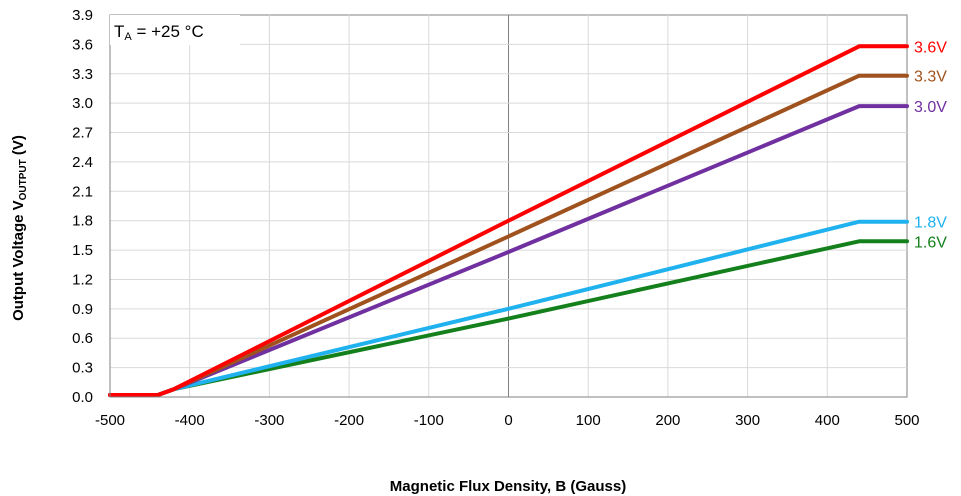 Image resolution: width=961 pixels, height=496 pixels. I want to click on series-label-1.6V: 1.6V, so click(930, 242).